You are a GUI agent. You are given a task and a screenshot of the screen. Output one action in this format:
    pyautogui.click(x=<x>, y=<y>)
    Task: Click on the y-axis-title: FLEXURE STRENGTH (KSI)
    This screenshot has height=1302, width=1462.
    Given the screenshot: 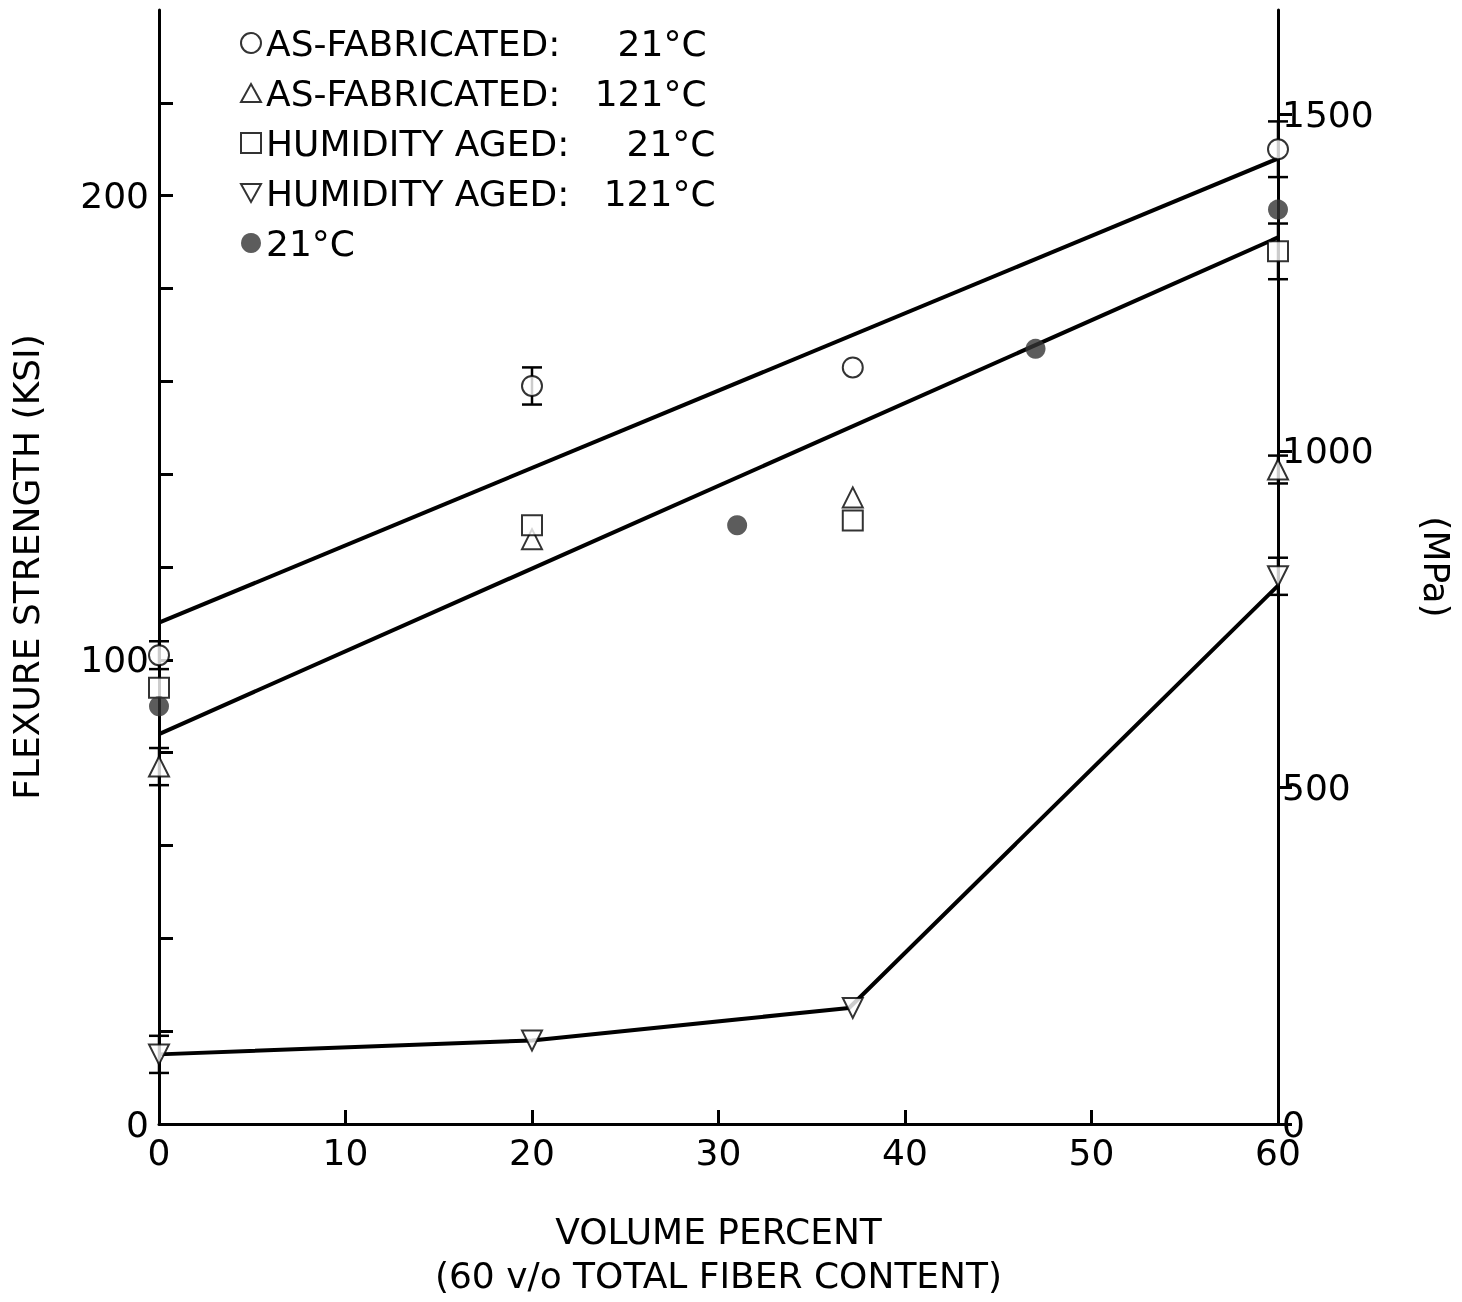 What is the action you would take?
    pyautogui.click(x=26, y=567)
    